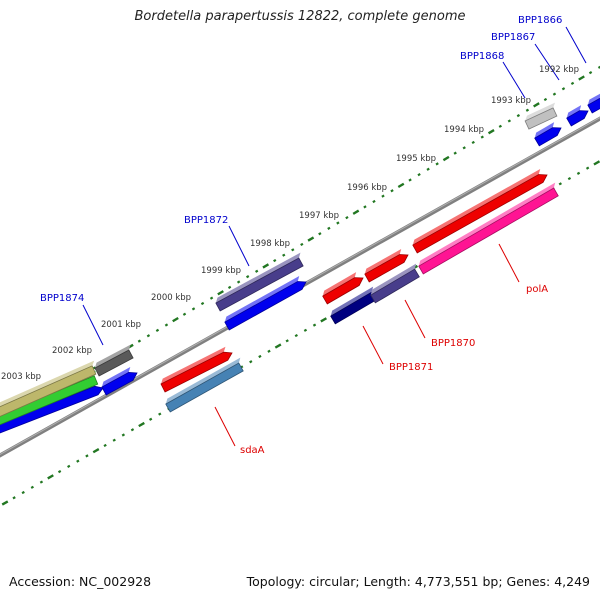 The height and width of the screenshot is (600, 600). Describe the element at coordinates (265, 303) in the screenshot. I see `gene-bpp1872` at that location.